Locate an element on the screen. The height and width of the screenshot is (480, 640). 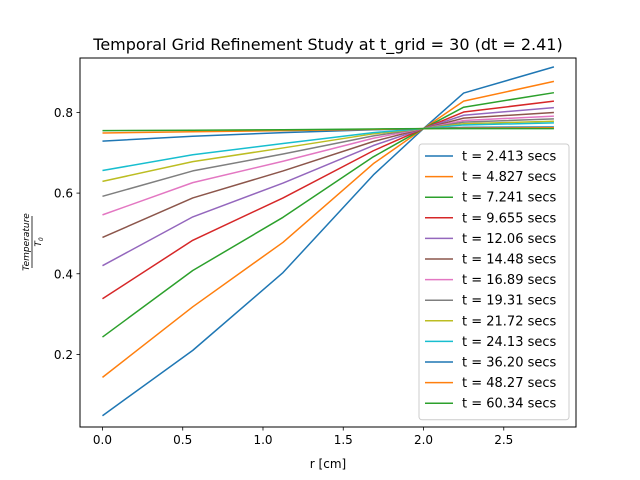
x-tick-label: 1.0 is located at coordinates (262, 440).